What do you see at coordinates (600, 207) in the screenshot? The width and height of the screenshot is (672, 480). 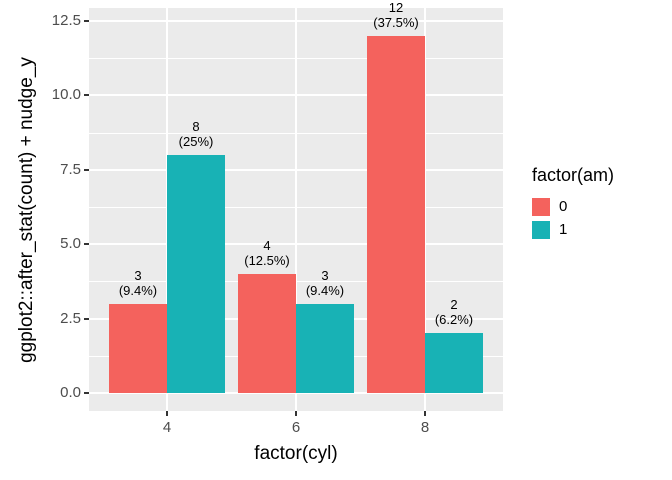 I see `legend-key-0: 0` at bounding box center [600, 207].